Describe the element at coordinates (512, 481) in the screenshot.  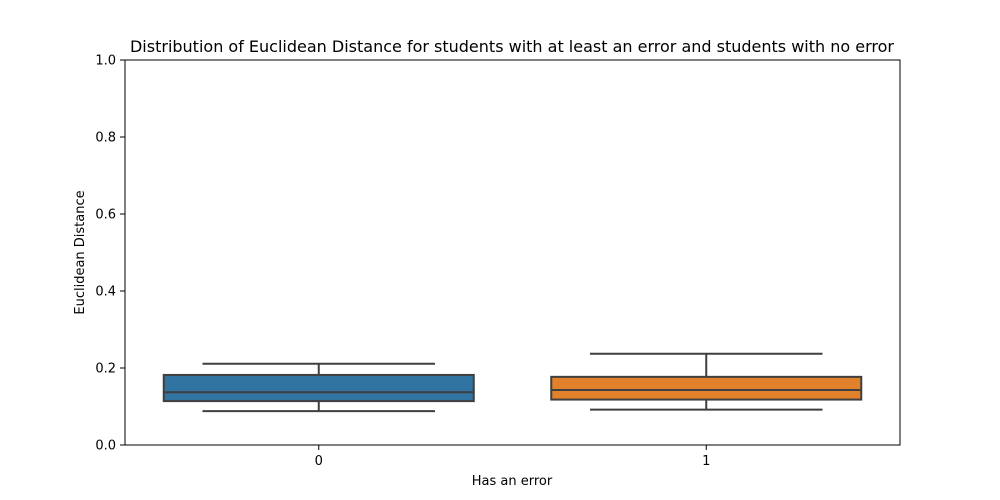
I see `x-axis-label: Has an error` at that location.